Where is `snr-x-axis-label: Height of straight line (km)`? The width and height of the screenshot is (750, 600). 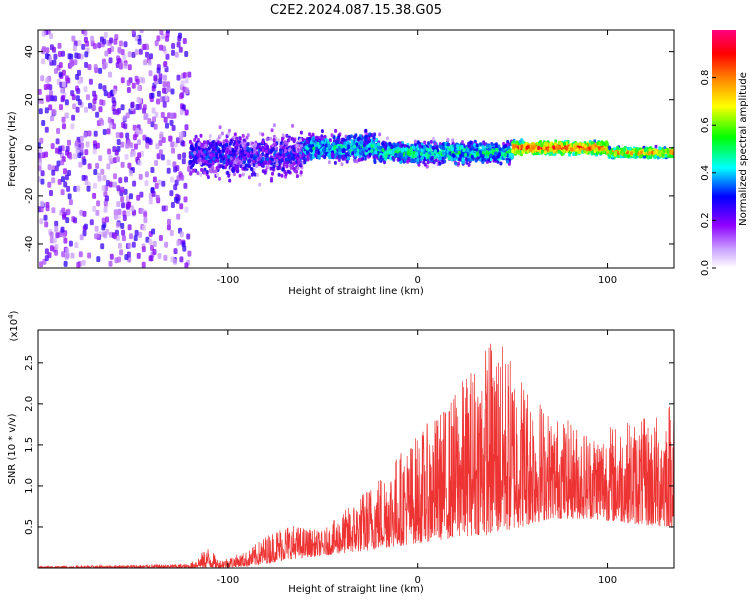 snr-x-axis-label: Height of straight line (km) is located at coordinates (356, 589).